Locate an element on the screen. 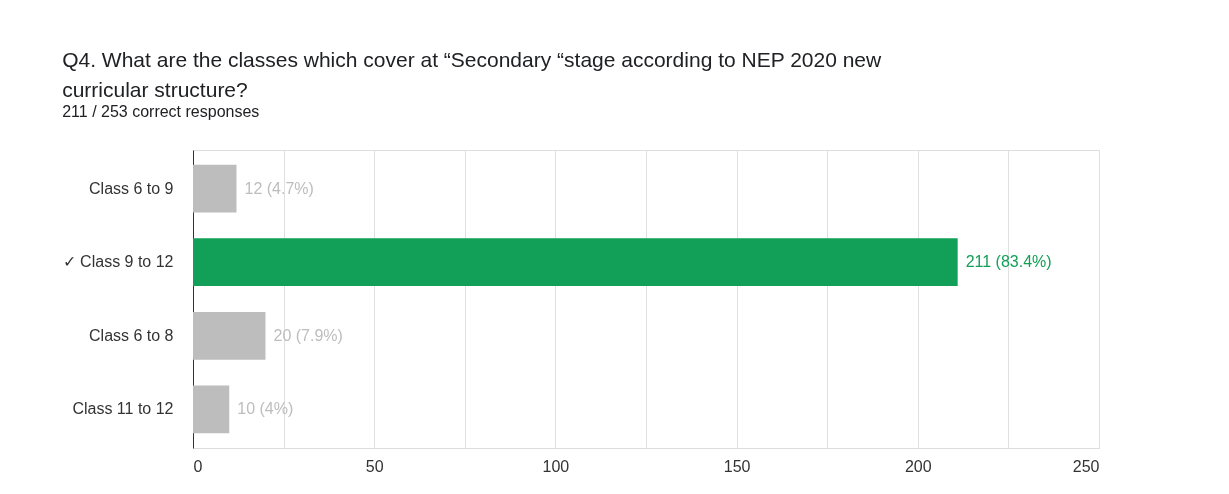 This screenshot has height=494, width=1229. y-tick-label: Class 6 to 9 is located at coordinates (131, 188).